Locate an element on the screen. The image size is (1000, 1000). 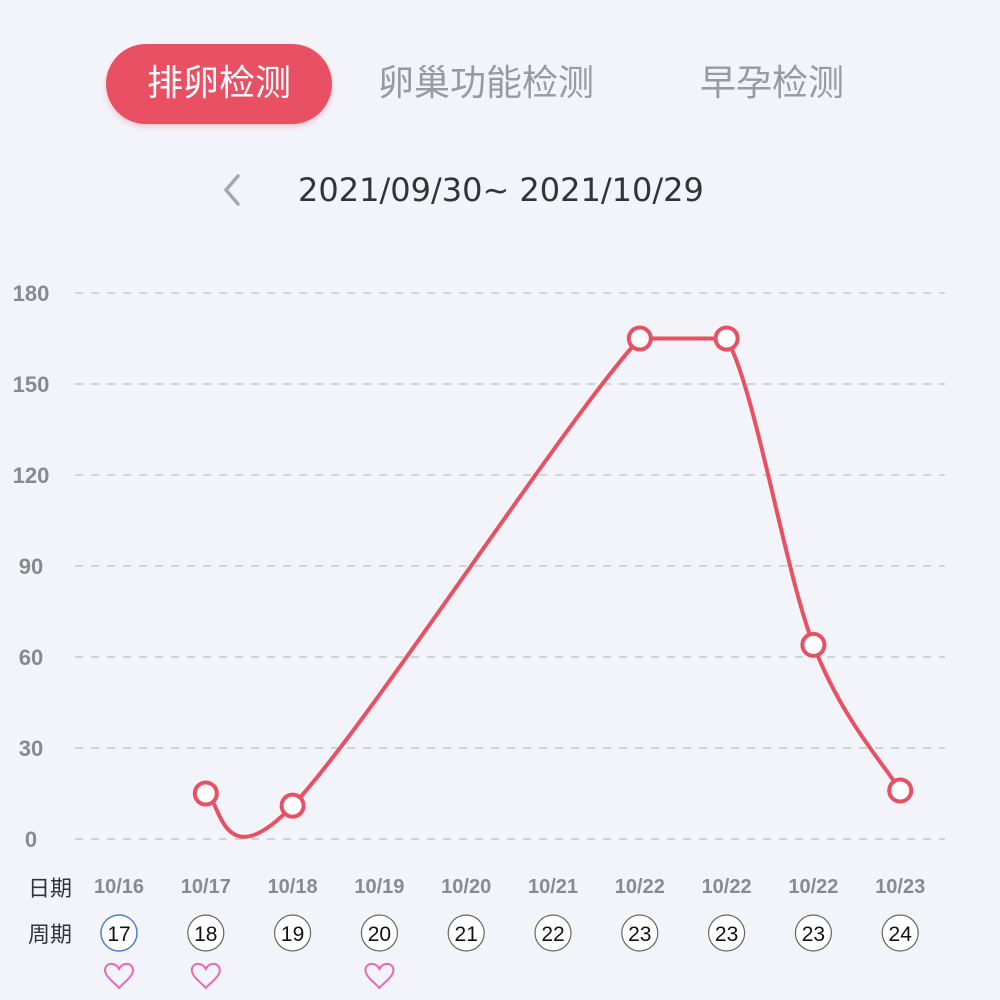
cycle-day-label: 17 is located at coordinates (118, 934).